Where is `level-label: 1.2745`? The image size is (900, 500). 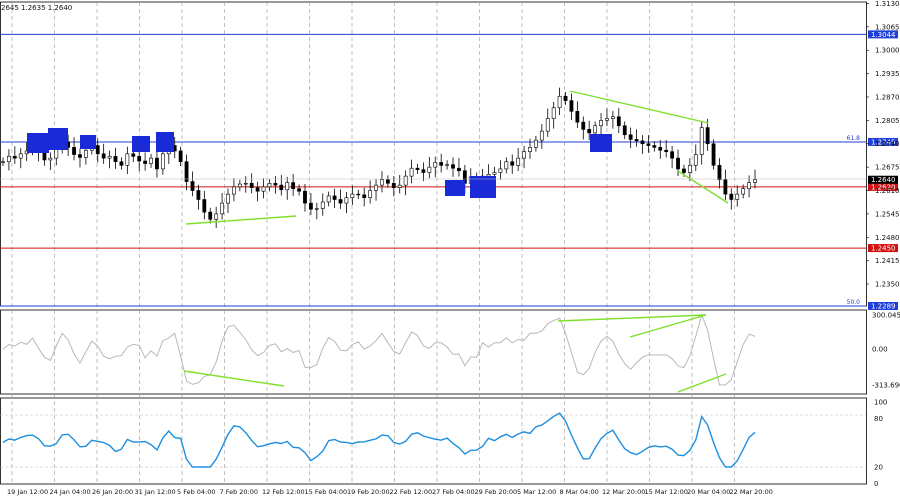
level-label: 1.2745 is located at coordinates (883, 142).